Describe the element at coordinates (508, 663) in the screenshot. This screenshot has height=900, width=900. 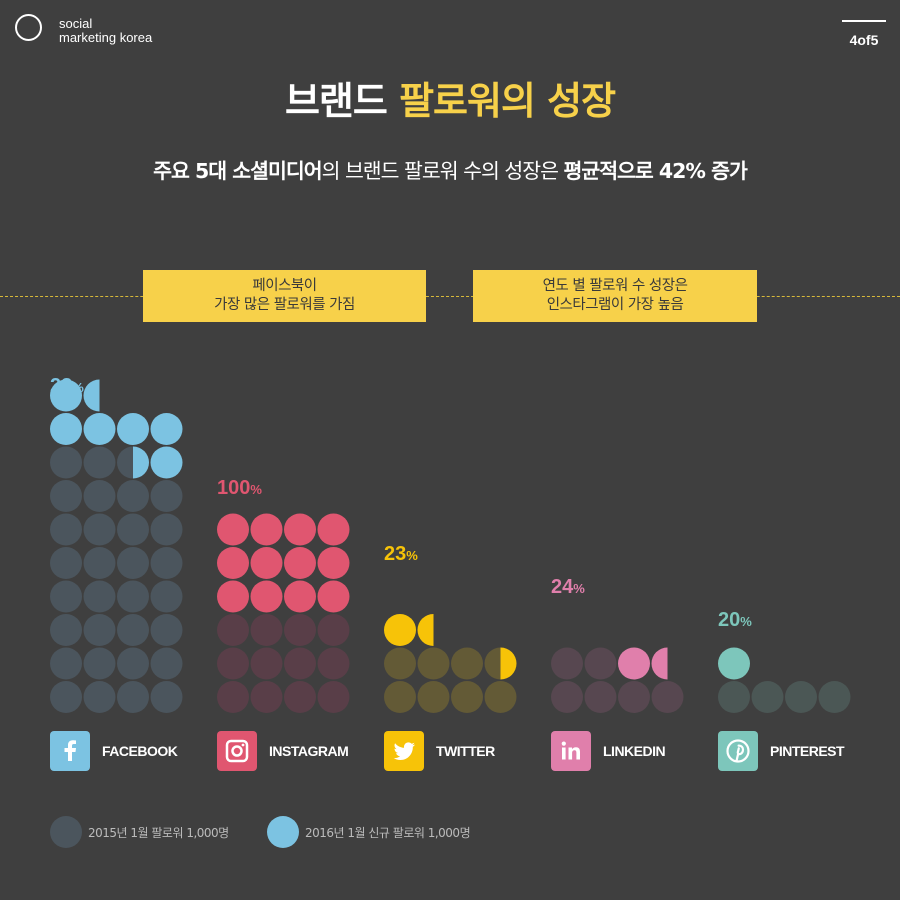
I see `dot-new-half-twitter` at that location.